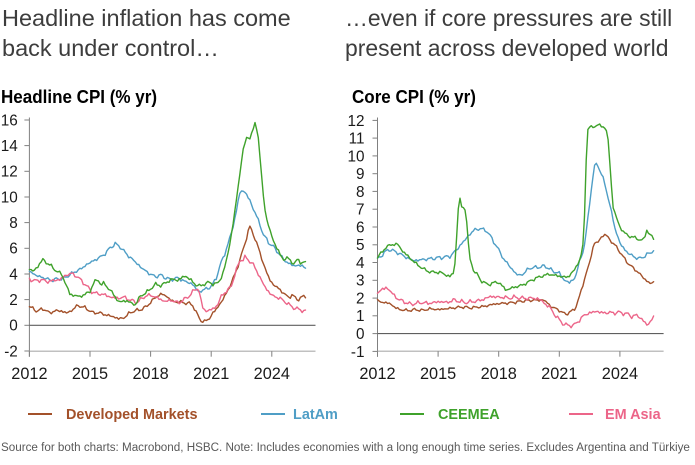 The width and height of the screenshot is (695, 465). I want to click on svg-text: 11, so click(357, 139).